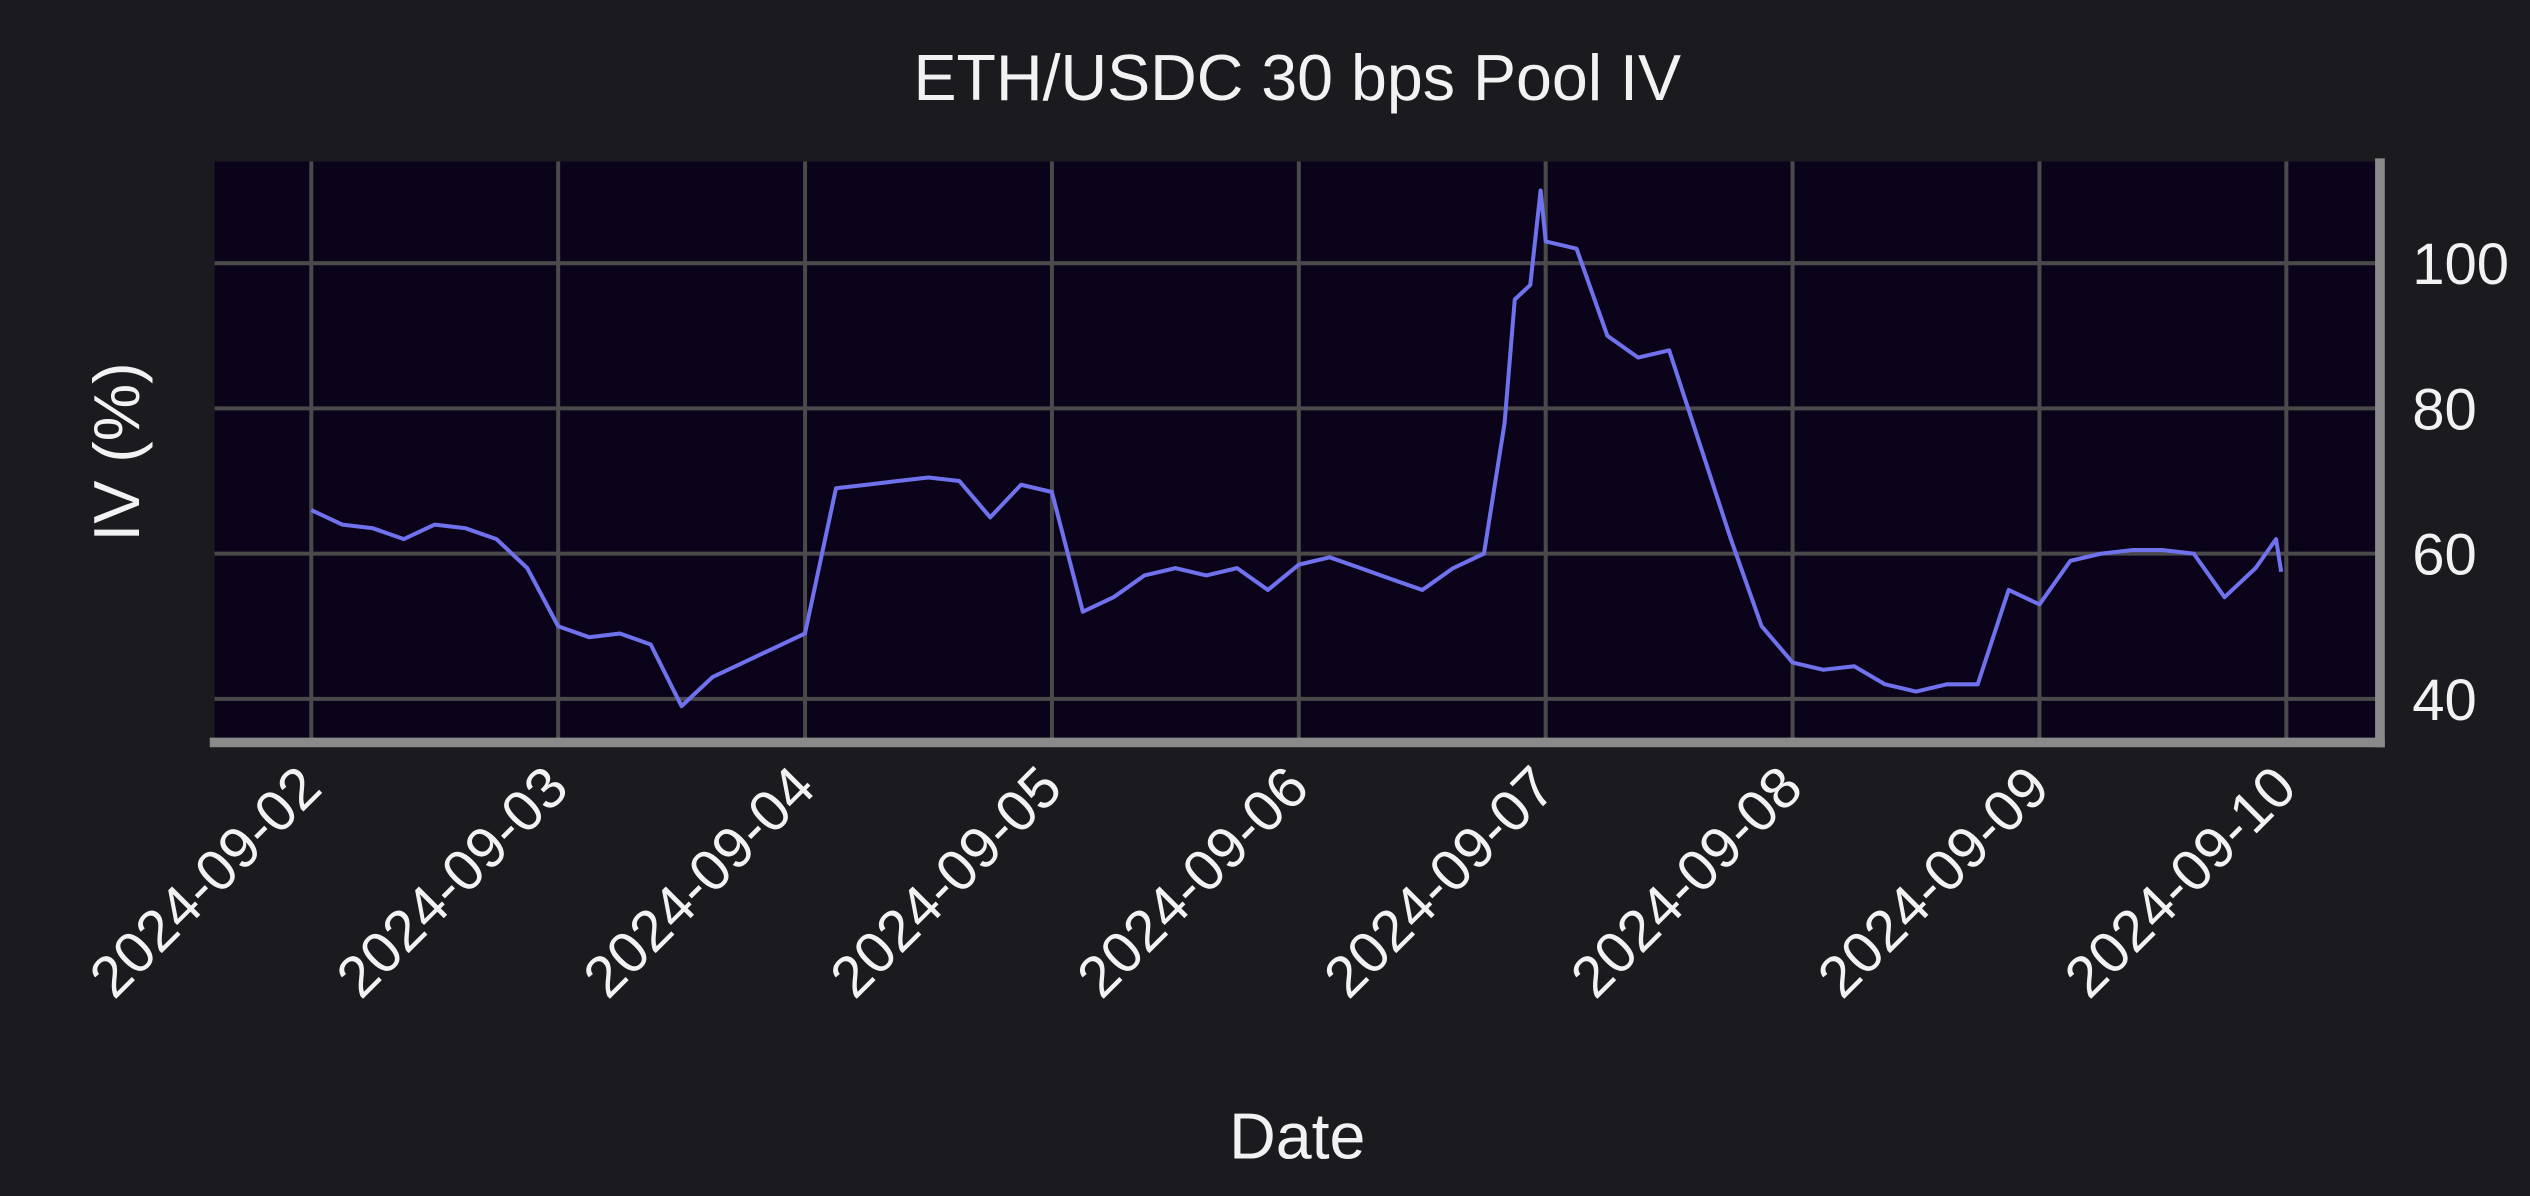 The width and height of the screenshot is (2530, 1196). I want to click on y-tick-label: 60, so click(2444, 555).